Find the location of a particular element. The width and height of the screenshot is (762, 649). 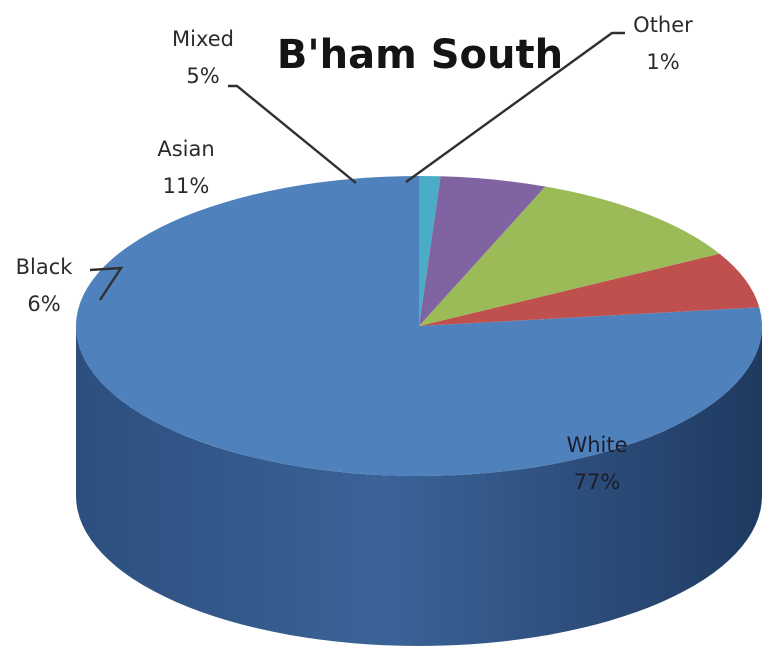

slice-other is located at coordinates (430, 251).